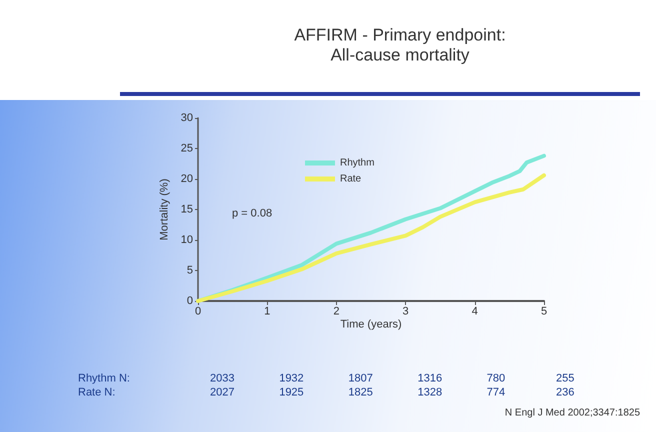  What do you see at coordinates (252, 214) in the screenshot?
I see `annotation: p = 0.08` at bounding box center [252, 214].